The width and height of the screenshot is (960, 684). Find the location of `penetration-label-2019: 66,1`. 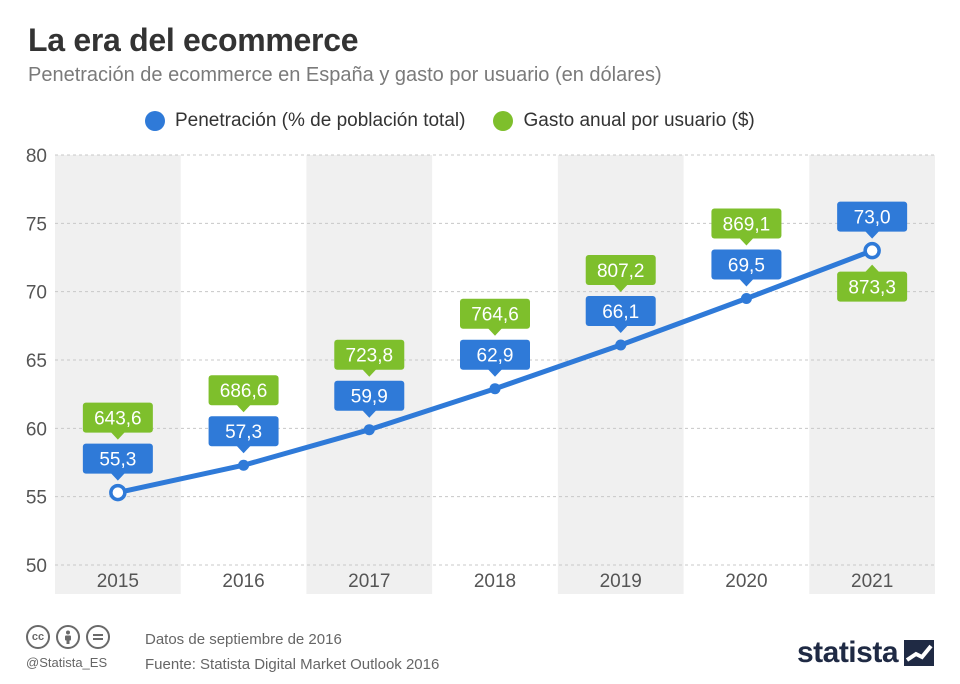

penetration-label-2019: 66,1 is located at coordinates (620, 312).